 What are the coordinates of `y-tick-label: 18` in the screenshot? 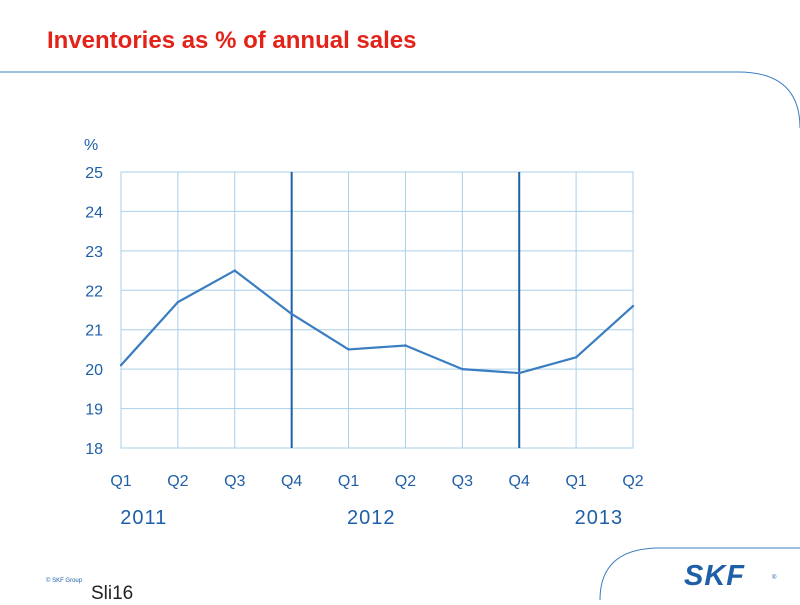 It's located at (94, 449).